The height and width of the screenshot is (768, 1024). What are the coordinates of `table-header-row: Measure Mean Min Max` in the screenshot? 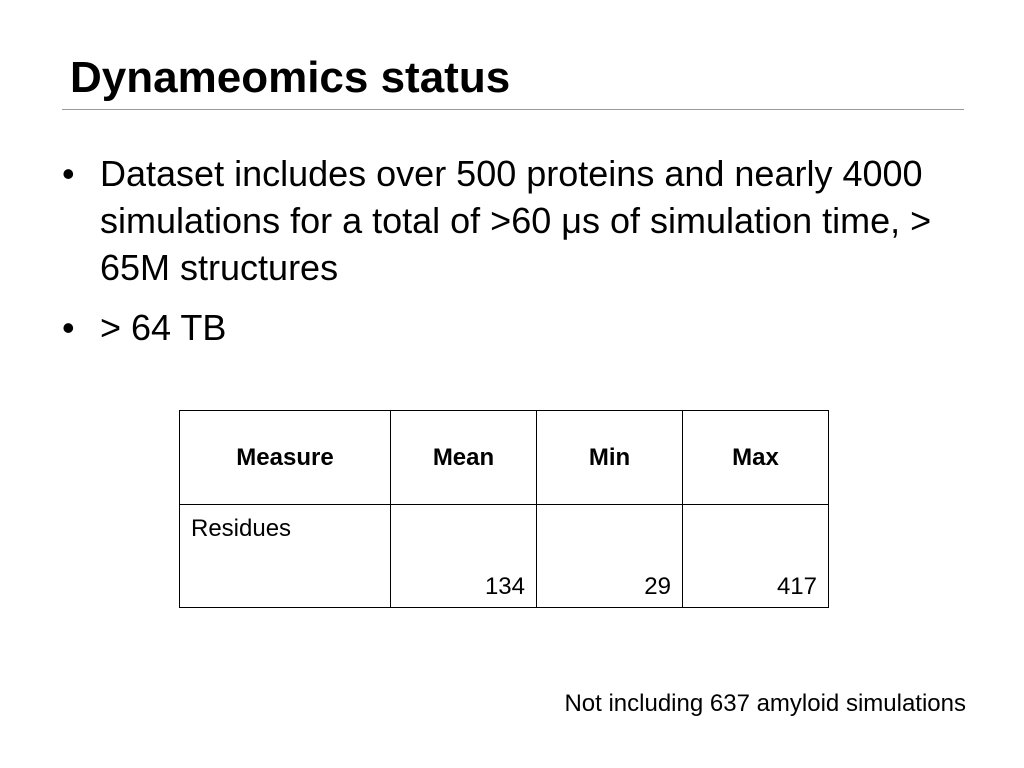 It's located at (504, 457).